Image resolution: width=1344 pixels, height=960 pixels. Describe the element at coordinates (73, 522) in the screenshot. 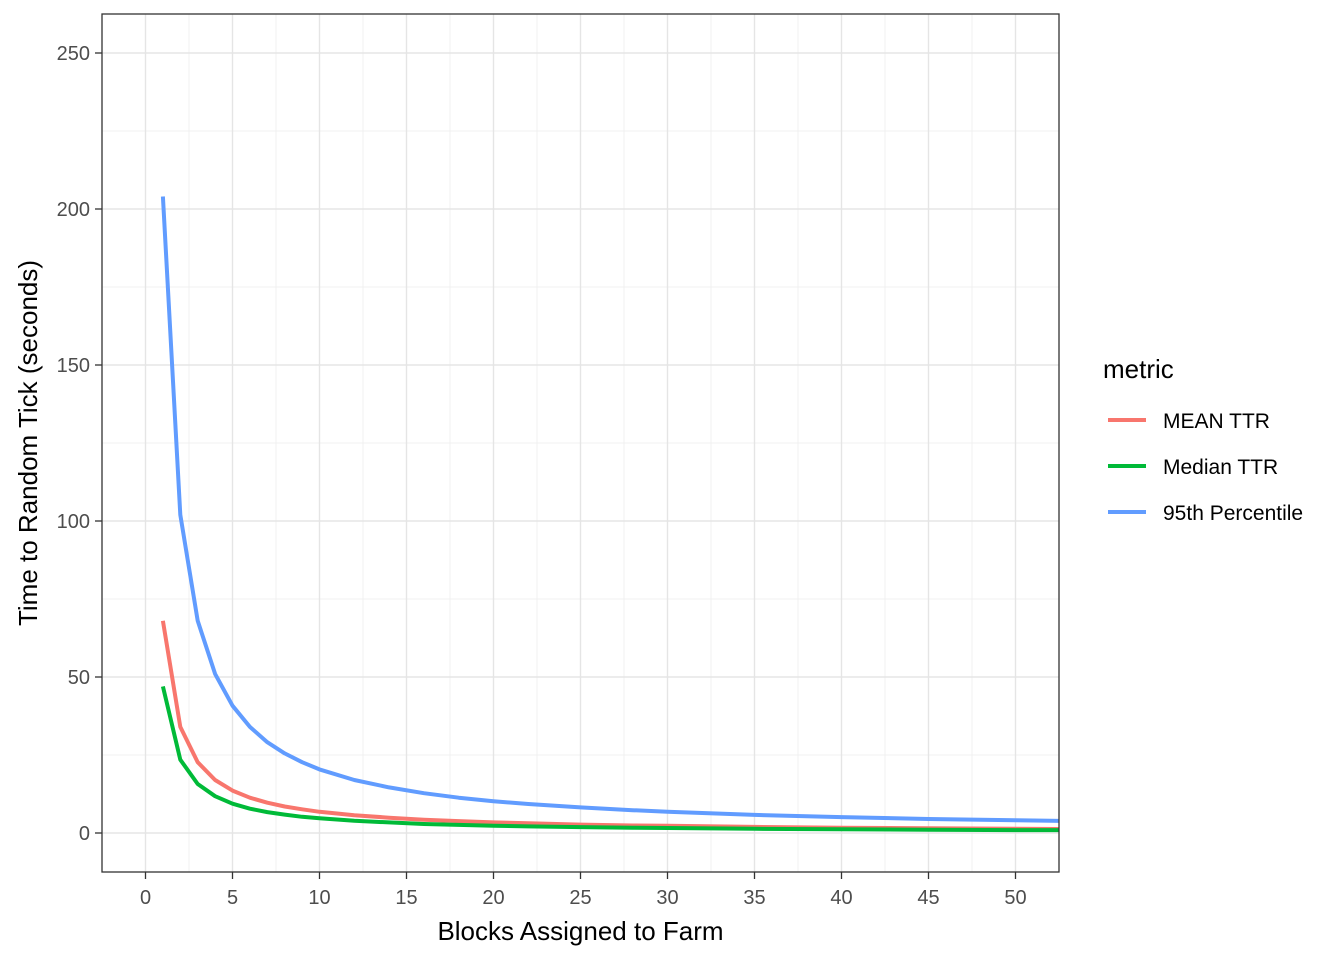

I see `y-tick-label: 100` at that location.